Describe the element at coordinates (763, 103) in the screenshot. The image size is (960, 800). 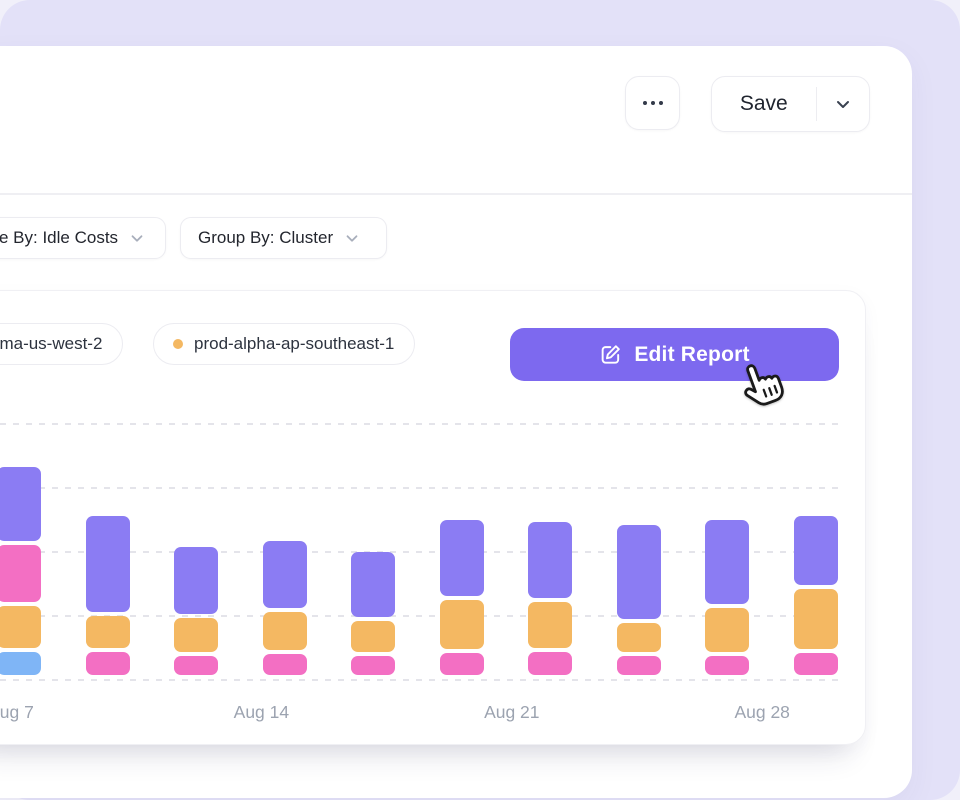
I see `save-button: Save` at that location.